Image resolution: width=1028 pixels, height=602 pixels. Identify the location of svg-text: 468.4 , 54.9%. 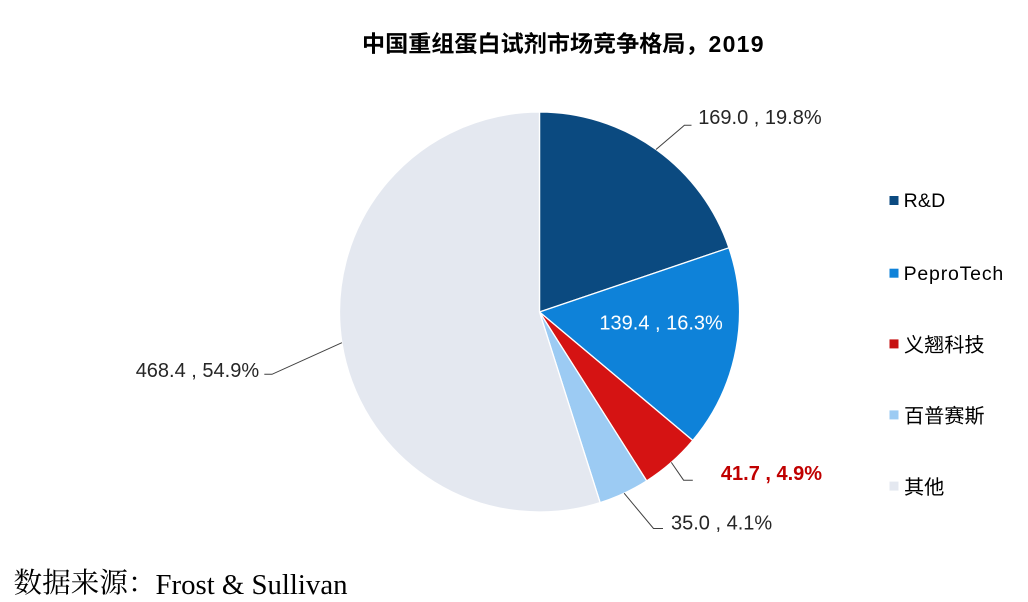
(198, 371).